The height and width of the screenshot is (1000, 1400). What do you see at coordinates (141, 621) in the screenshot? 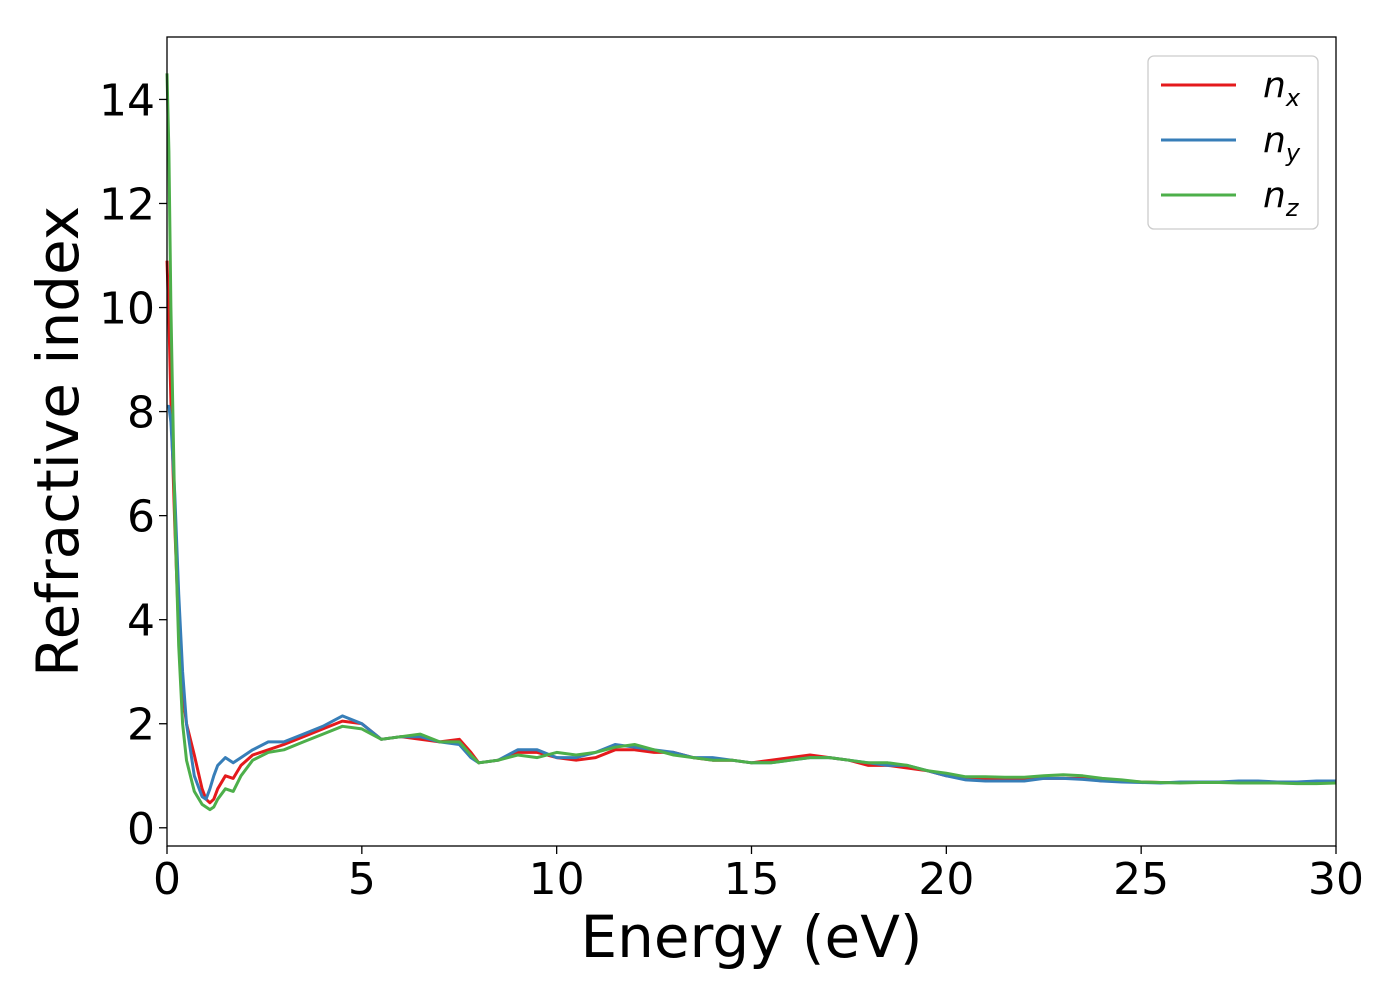
I see `y-tick-label: 4` at bounding box center [141, 621].